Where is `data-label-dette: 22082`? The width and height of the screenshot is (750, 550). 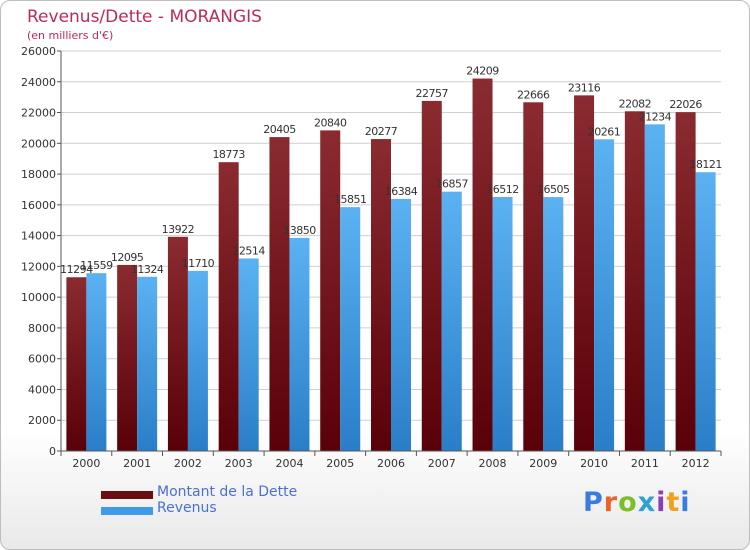 data-label-dette: 22082 is located at coordinates (635, 103).